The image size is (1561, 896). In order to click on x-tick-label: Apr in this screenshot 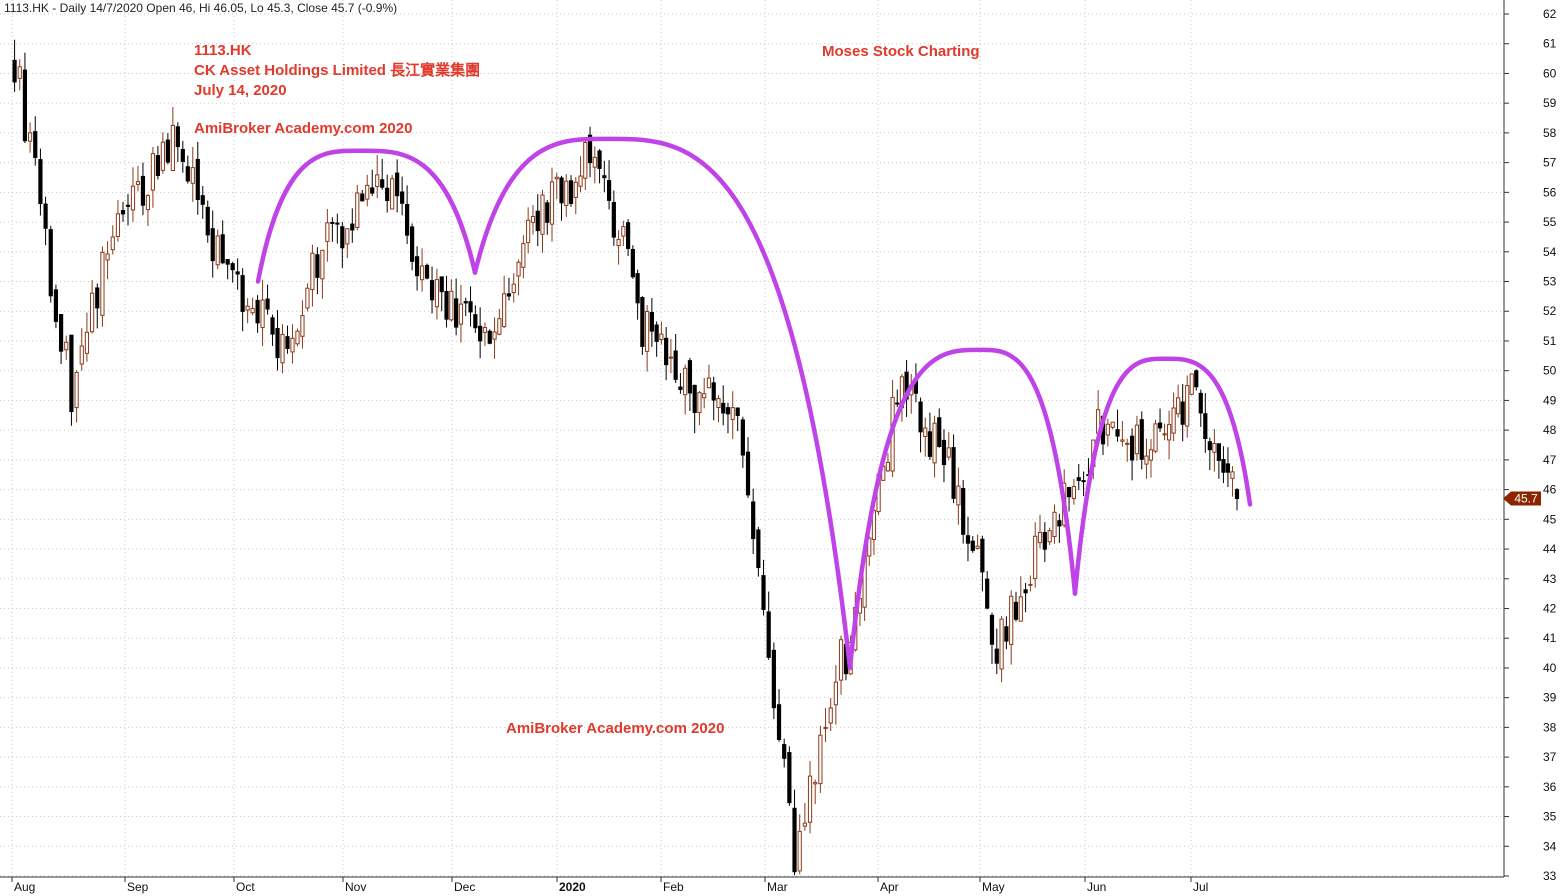, I will do `click(889, 887)`.